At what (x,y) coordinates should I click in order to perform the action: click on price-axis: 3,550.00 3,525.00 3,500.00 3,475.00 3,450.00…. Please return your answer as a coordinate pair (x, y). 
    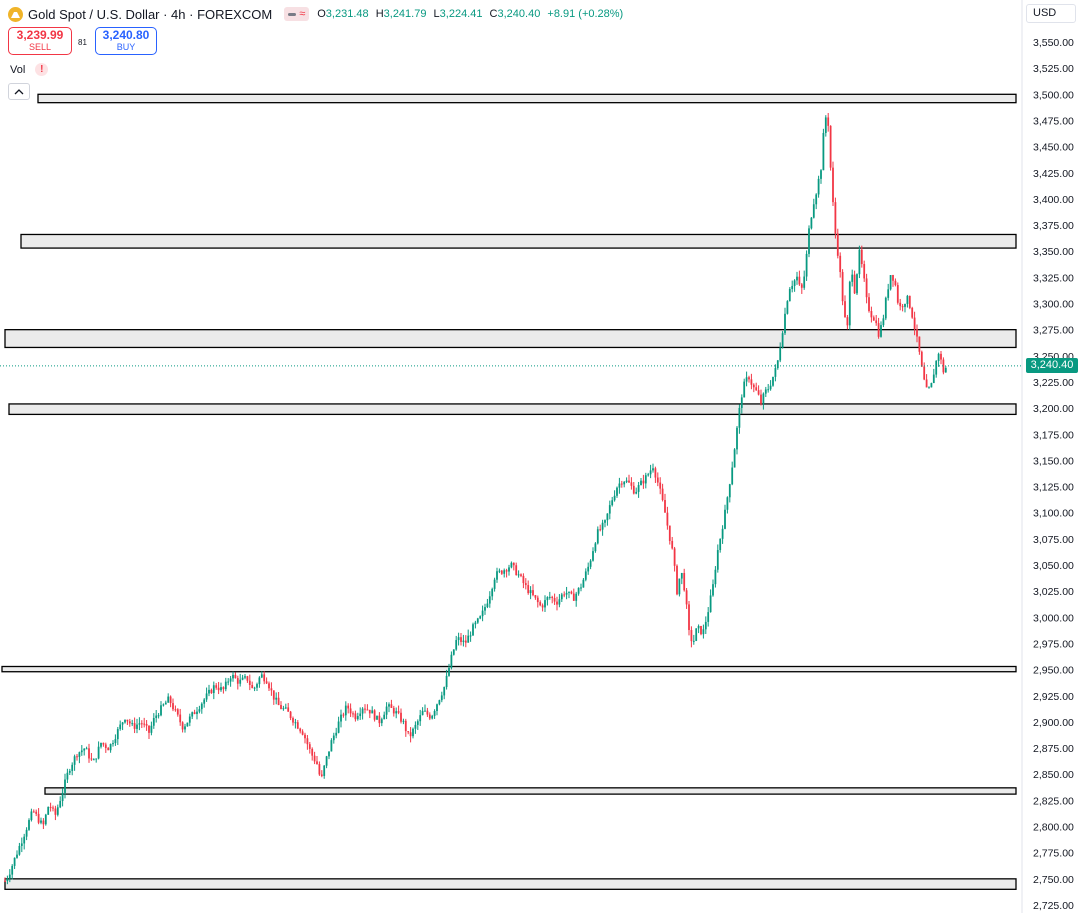
    Looking at the image, I should click on (1047, 456).